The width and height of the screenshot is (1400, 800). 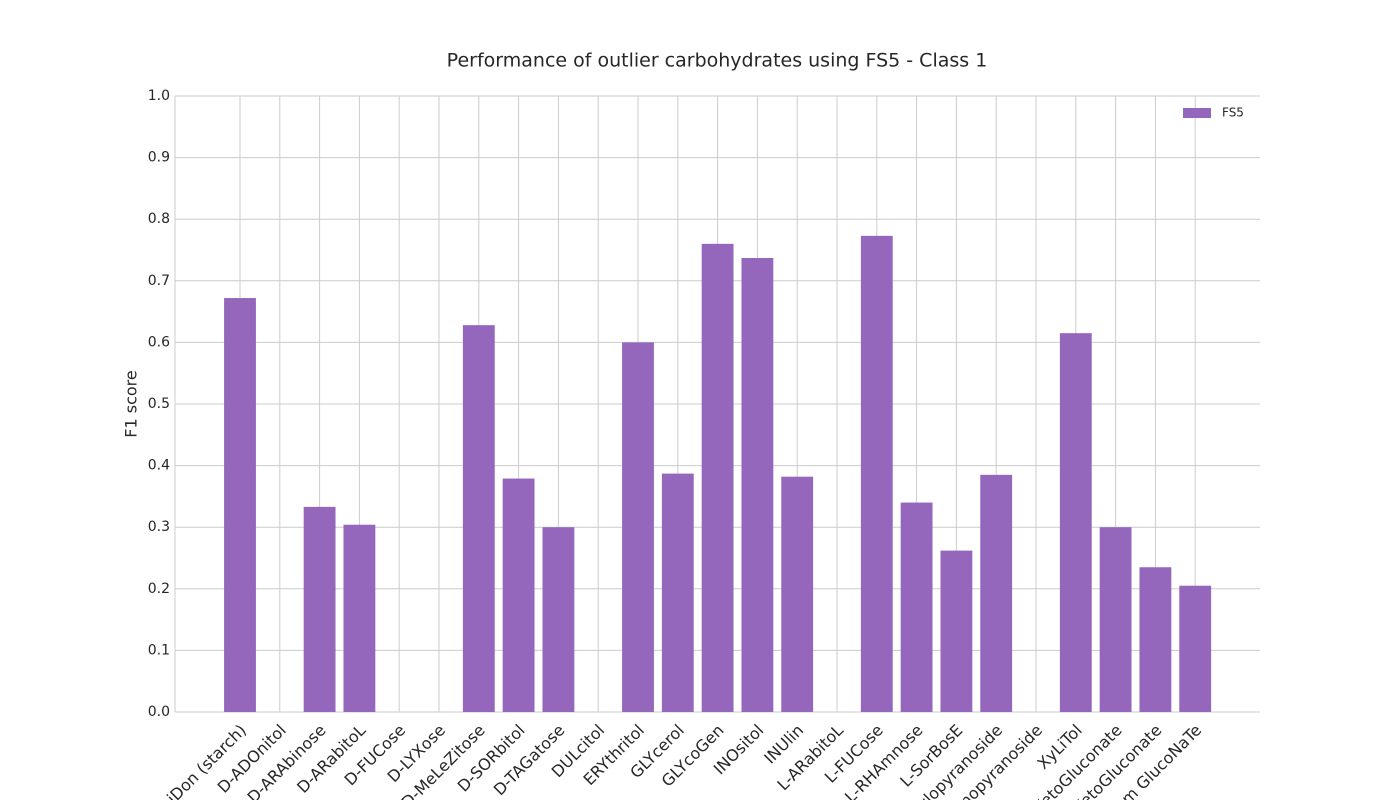 I want to click on y-tick-label: 0.8, so click(x=159, y=219).